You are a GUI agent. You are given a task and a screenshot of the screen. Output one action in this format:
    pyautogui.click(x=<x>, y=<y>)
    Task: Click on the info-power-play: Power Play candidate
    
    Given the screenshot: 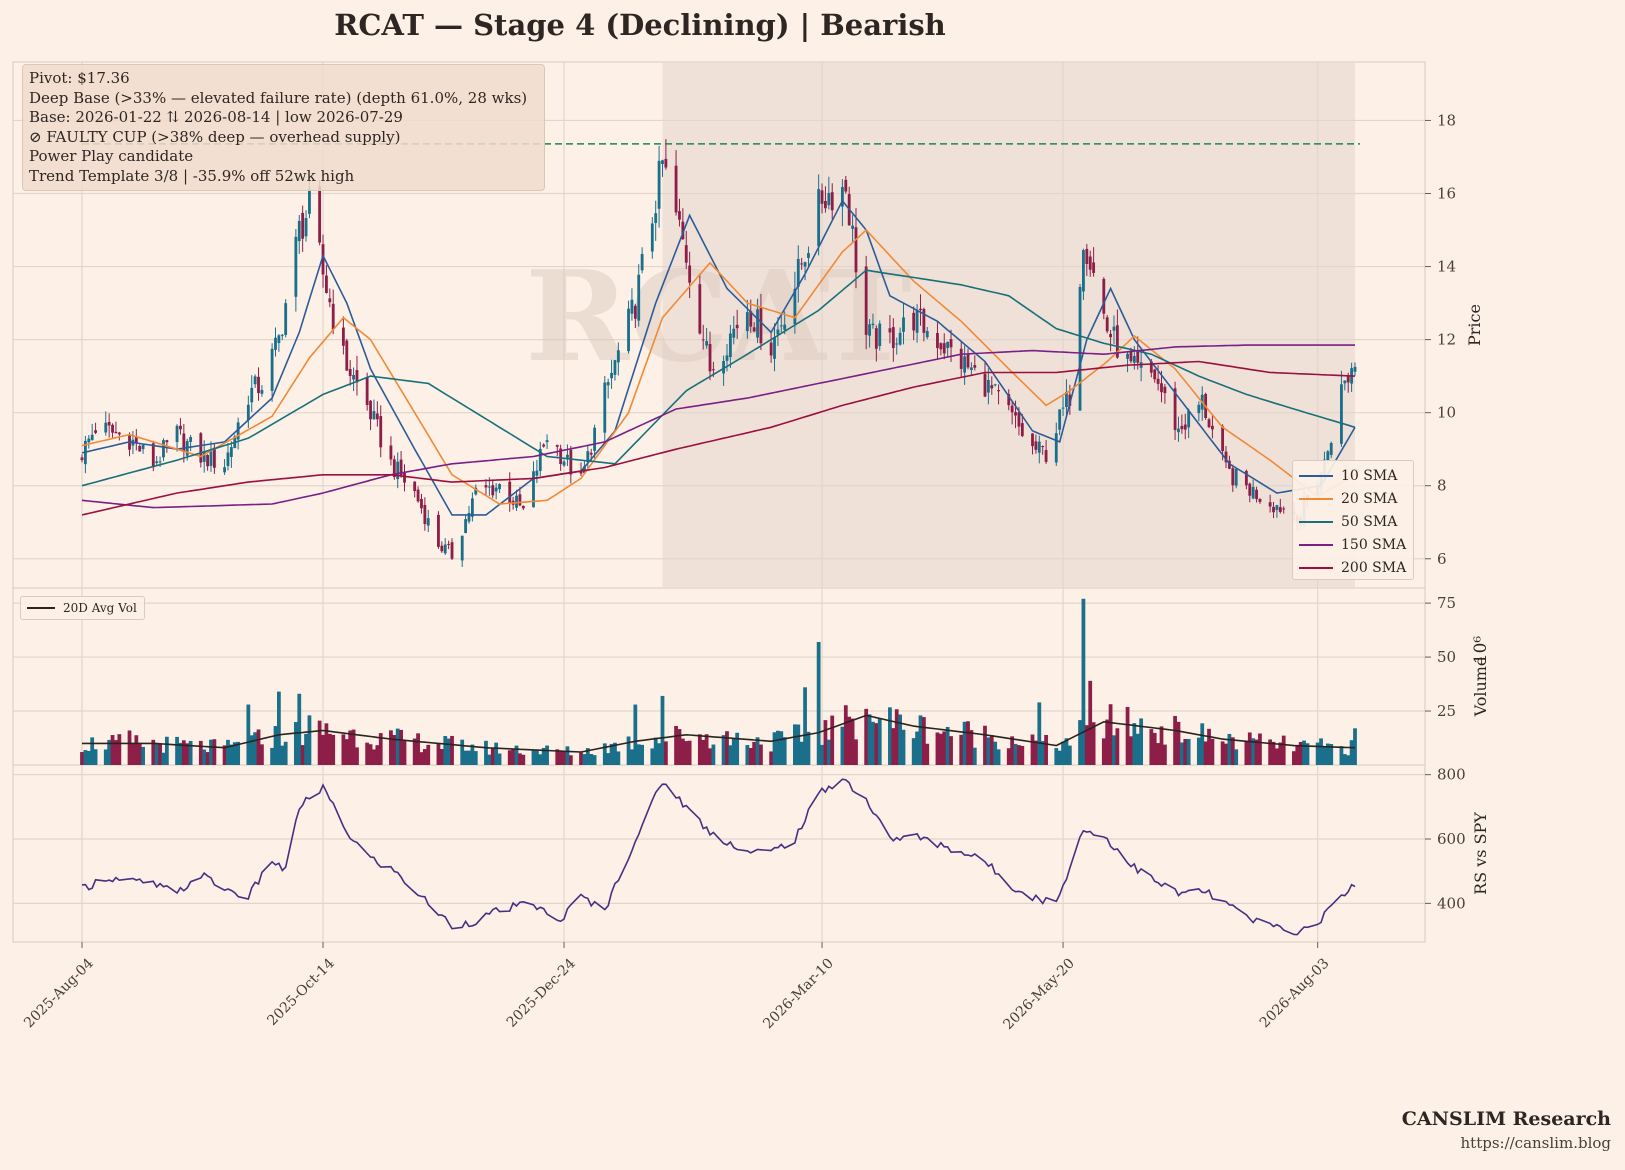 What is the action you would take?
    pyautogui.click(x=111, y=156)
    